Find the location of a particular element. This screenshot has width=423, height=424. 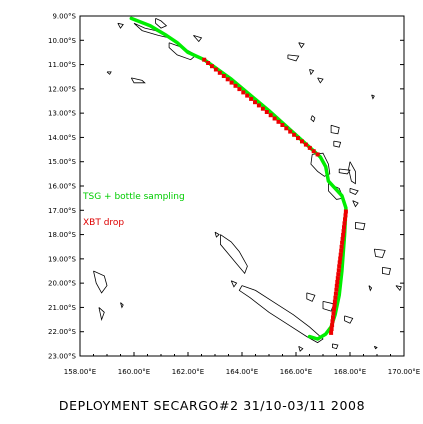

legend-tsg-label: TSG + bottle sampling is located at coordinates (133, 197).